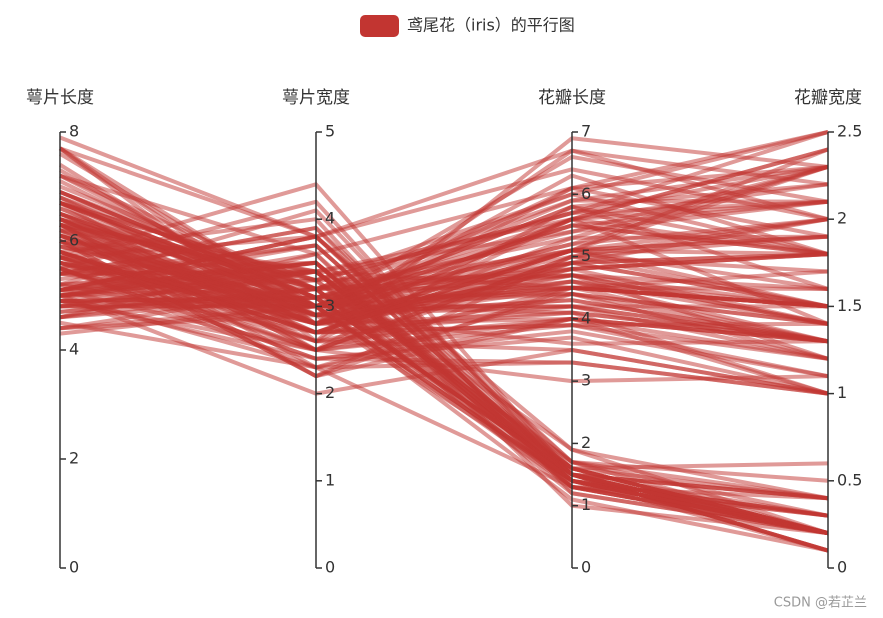  Describe the element at coordinates (849, 479) in the screenshot. I see `tick-label: 0.5` at that location.